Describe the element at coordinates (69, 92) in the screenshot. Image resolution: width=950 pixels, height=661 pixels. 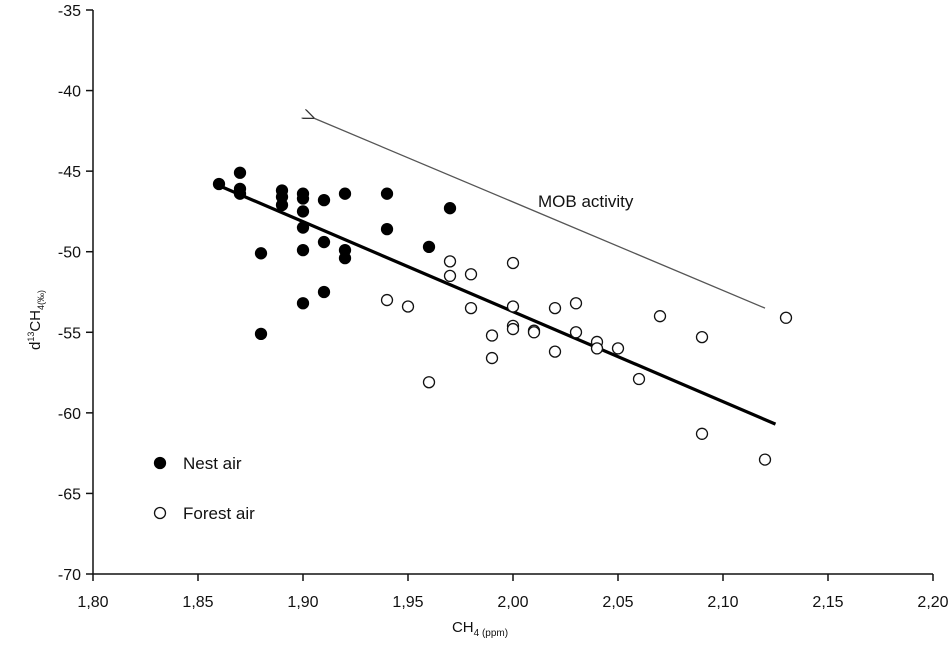
I see `y-tick-label: -40` at that location.